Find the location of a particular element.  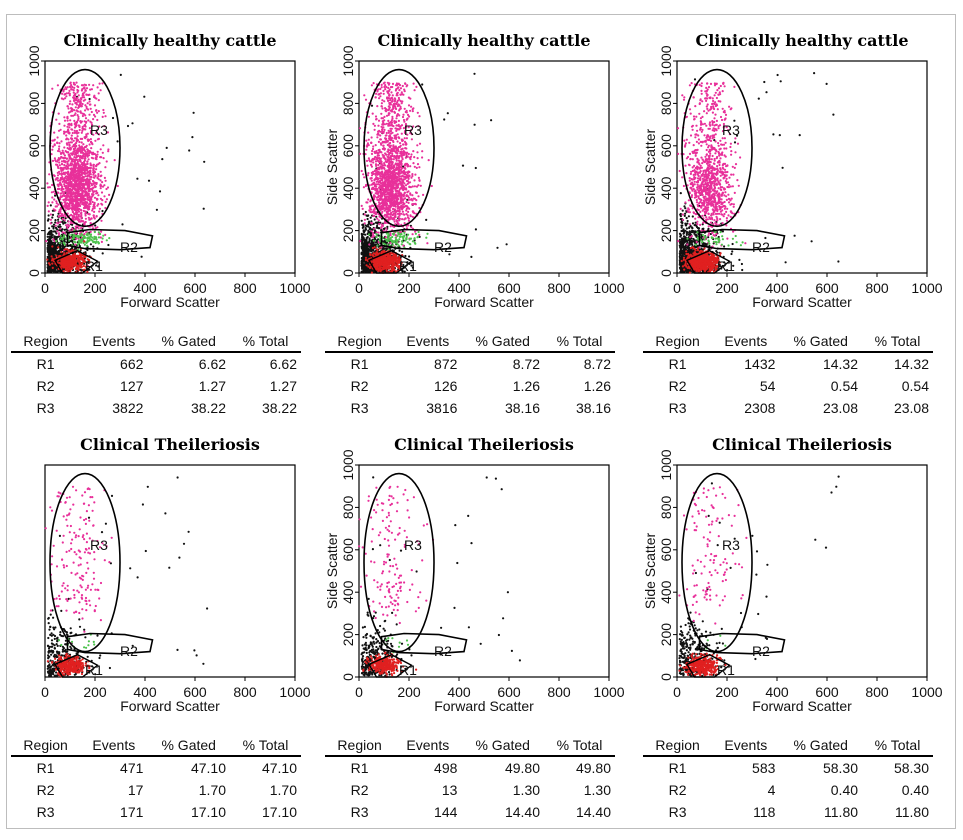

x-tick-label: 800 is located at coordinates (245, 288).